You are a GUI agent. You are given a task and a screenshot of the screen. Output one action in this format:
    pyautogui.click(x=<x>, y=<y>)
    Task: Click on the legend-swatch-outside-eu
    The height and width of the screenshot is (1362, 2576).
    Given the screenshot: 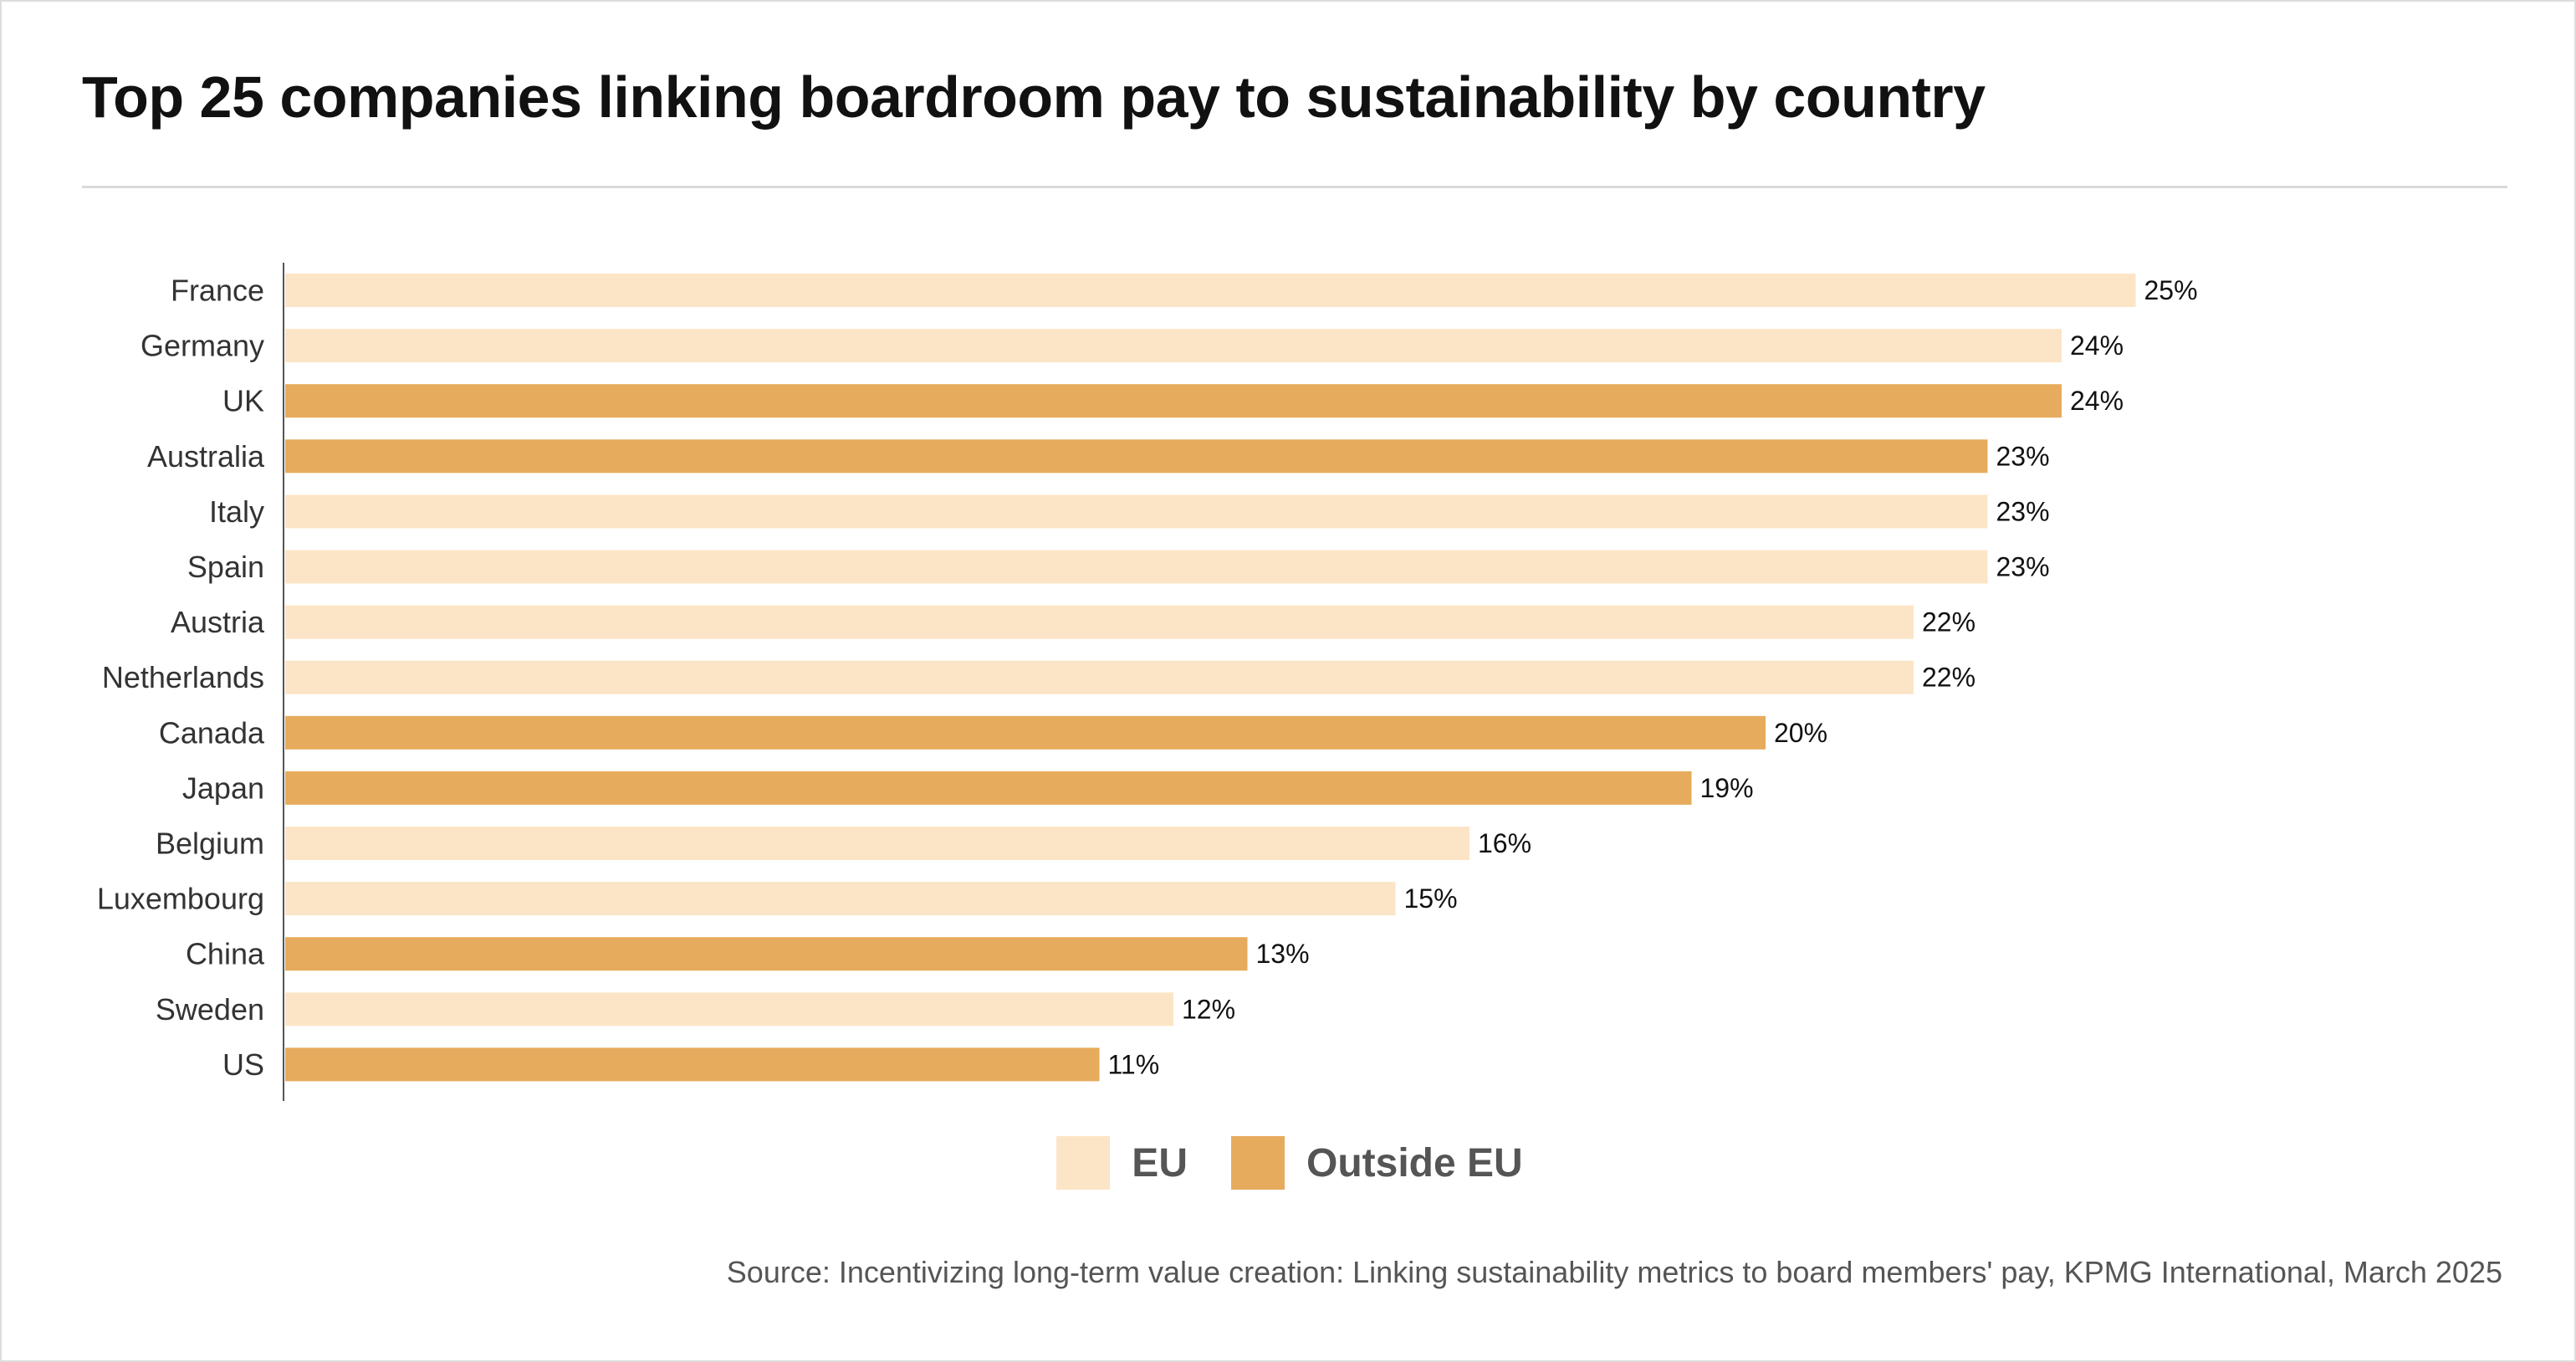 What is the action you would take?
    pyautogui.click(x=1257, y=1163)
    